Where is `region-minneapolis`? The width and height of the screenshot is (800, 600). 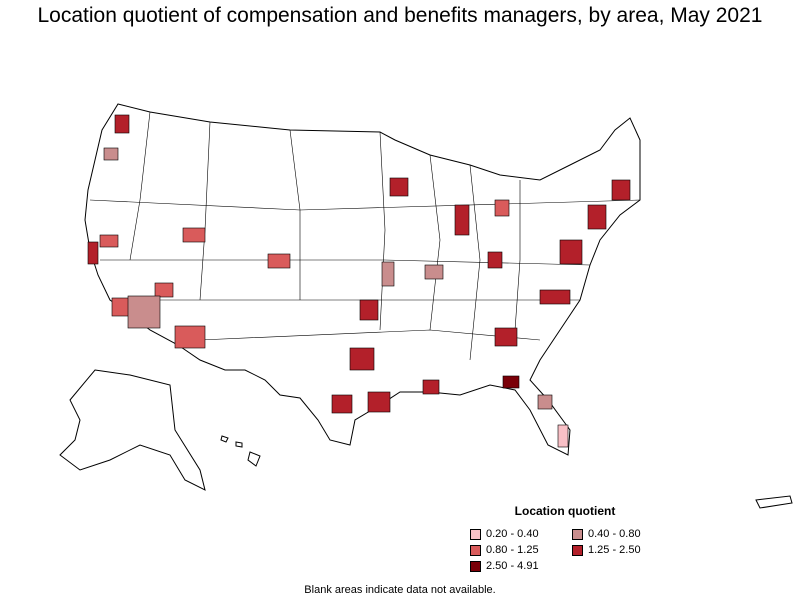 region-minneapolis is located at coordinates (399, 187).